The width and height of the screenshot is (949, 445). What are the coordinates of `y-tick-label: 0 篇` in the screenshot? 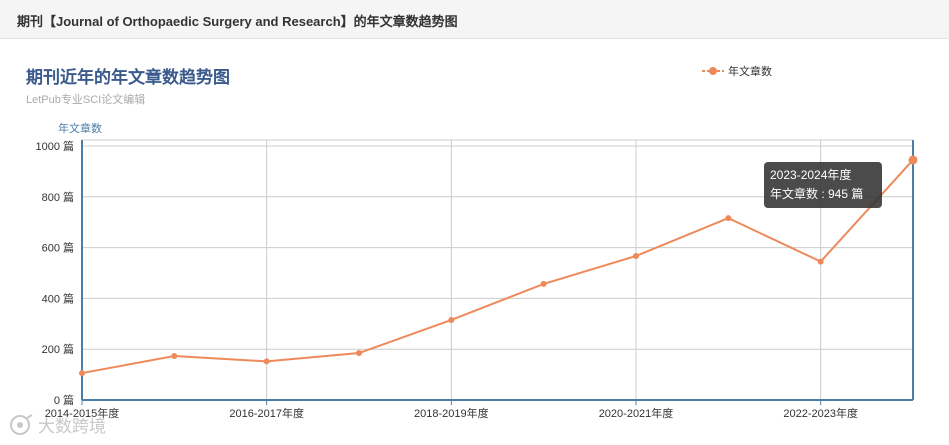 It's located at (64, 400).